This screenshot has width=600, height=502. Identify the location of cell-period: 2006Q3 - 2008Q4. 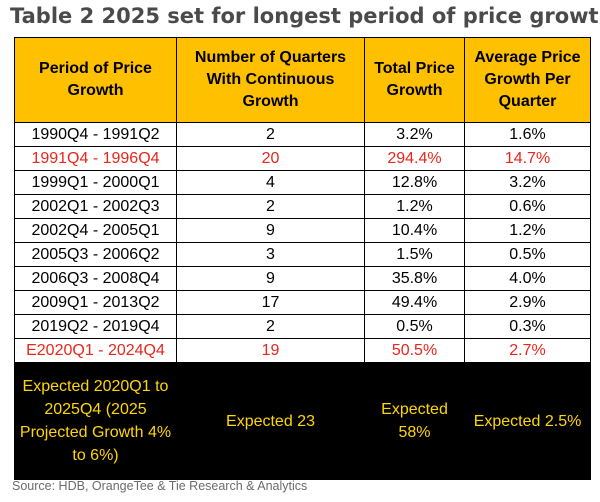
(95, 278).